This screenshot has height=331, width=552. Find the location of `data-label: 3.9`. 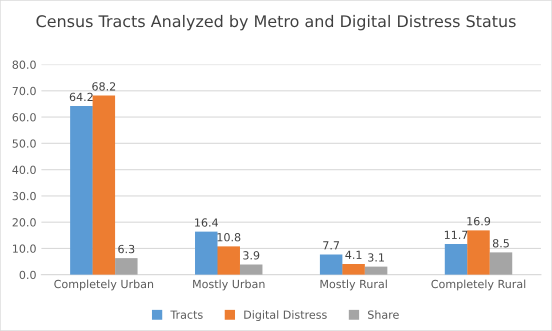

data-label: 3.9 is located at coordinates (251, 255).